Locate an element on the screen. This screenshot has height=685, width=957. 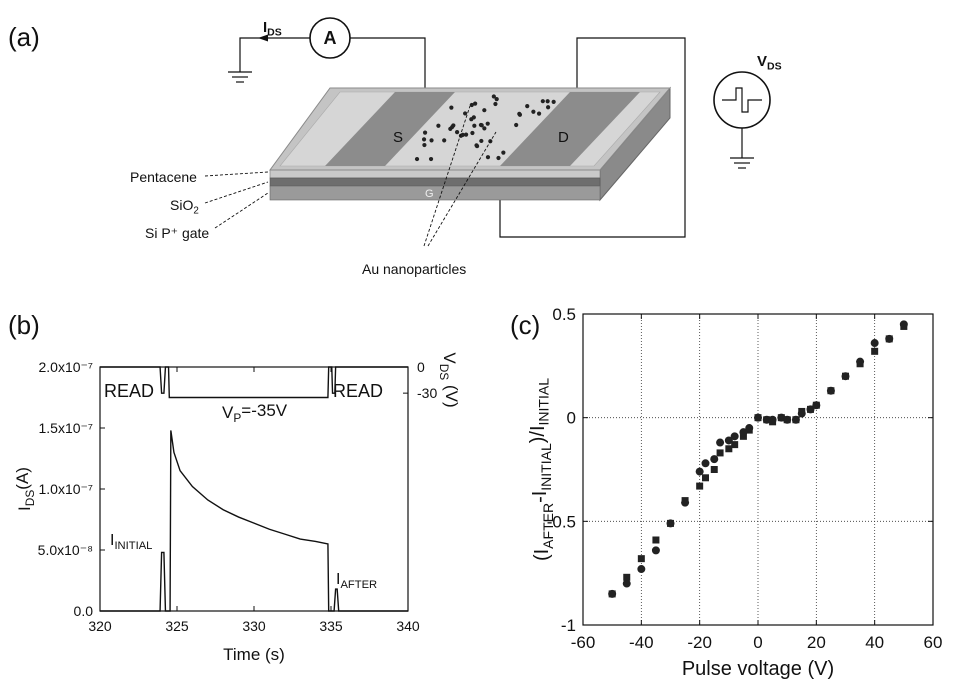
y-tick-label: 1.0x10⁻⁷ is located at coordinates (66, 489).